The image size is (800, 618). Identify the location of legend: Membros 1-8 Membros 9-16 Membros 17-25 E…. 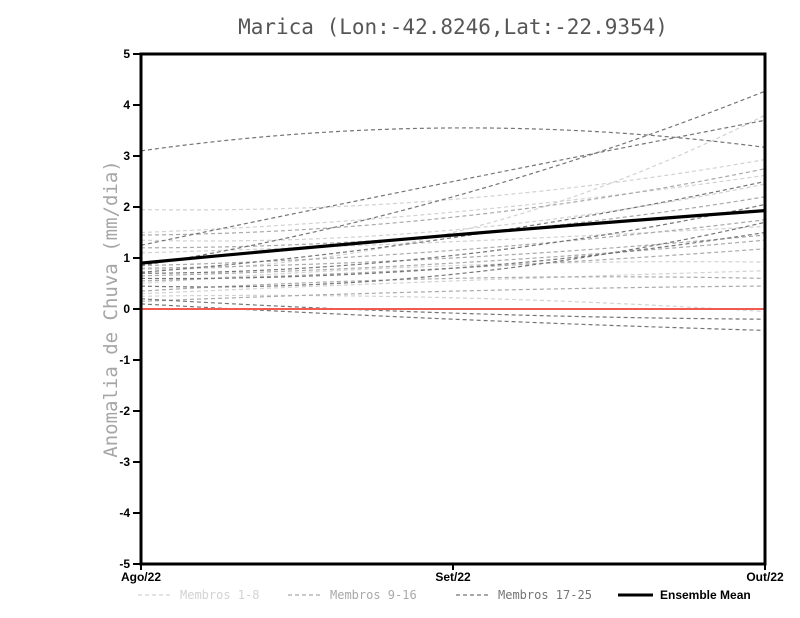
(400, 595).